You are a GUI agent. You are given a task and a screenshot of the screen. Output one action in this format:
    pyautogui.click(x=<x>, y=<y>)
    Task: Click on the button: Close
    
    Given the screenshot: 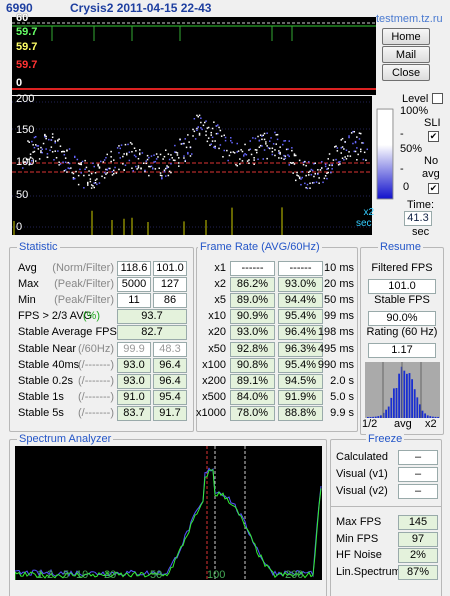 What is the action you would take?
    pyautogui.click(x=406, y=72)
    